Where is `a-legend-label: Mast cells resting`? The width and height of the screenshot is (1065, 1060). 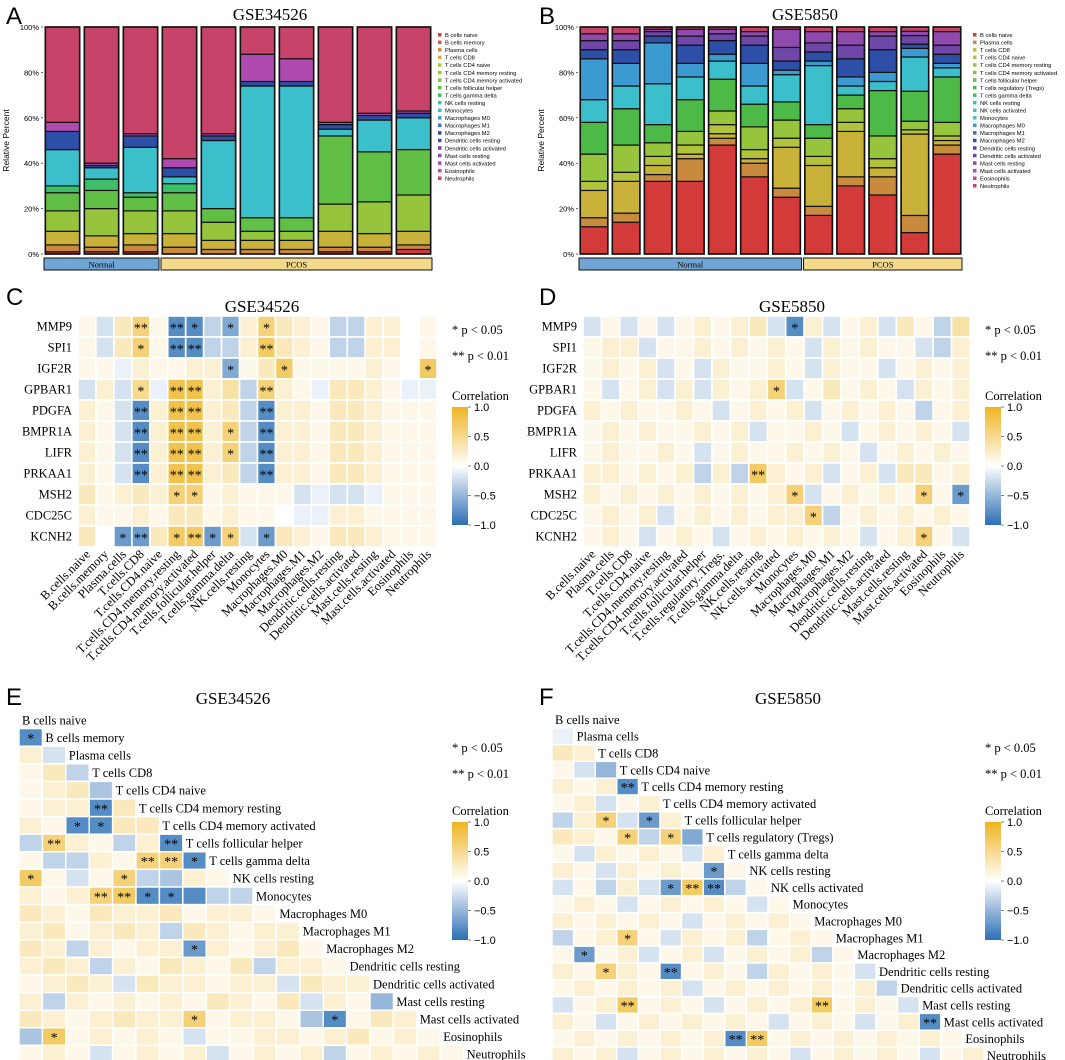 a-legend-label: Mast cells resting is located at coordinates (467, 157).